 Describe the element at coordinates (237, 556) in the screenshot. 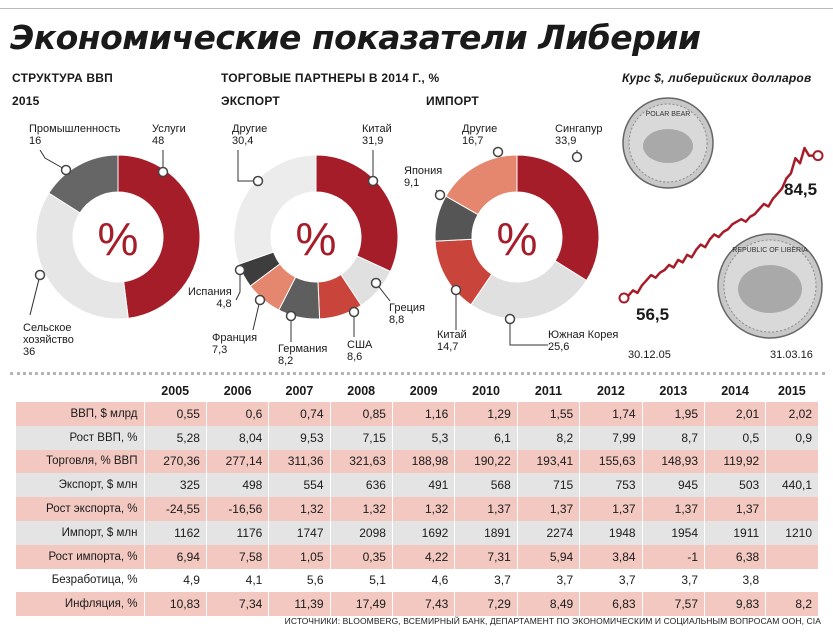

I see `table-cell: 7,58` at that location.